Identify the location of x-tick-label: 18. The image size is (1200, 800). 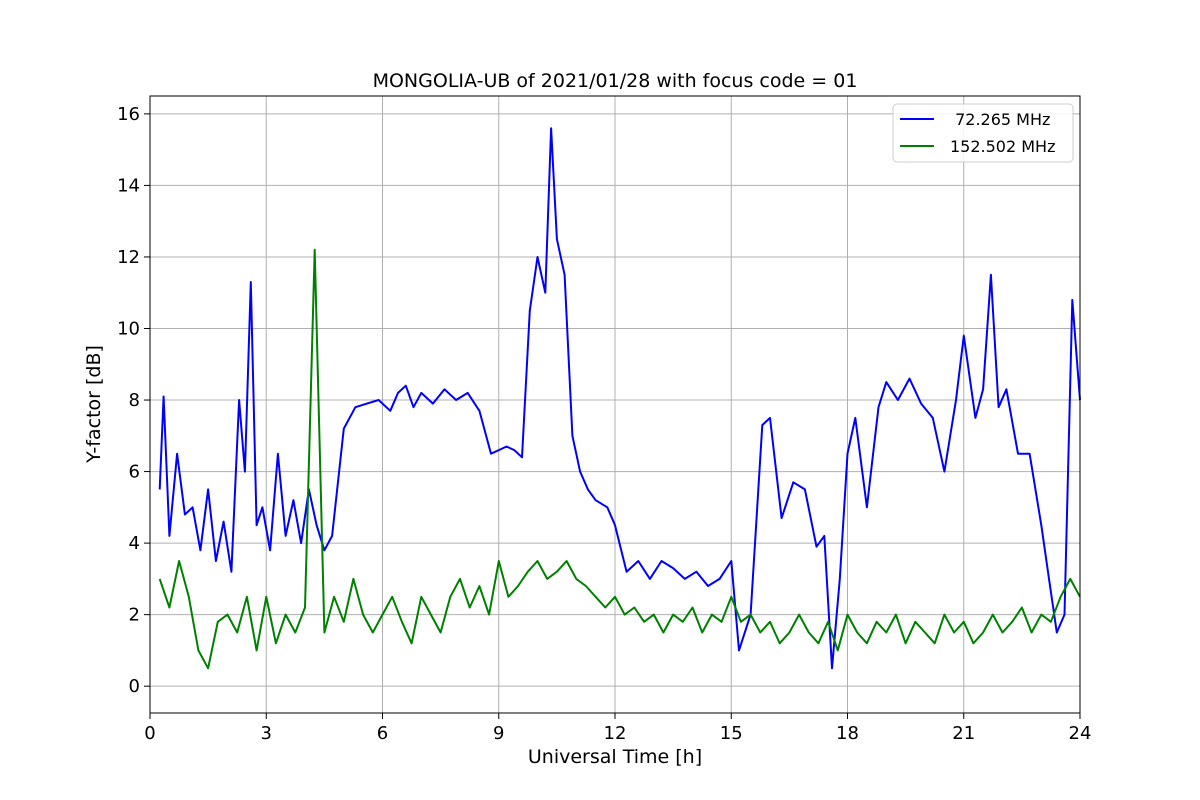
(847, 733).